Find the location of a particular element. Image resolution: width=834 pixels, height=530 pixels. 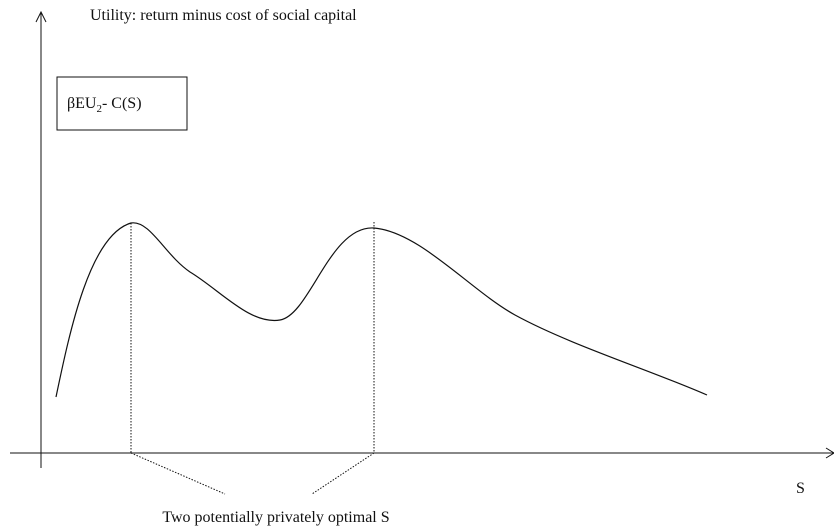

formula: βEU2- C(S) is located at coordinates (104, 105).